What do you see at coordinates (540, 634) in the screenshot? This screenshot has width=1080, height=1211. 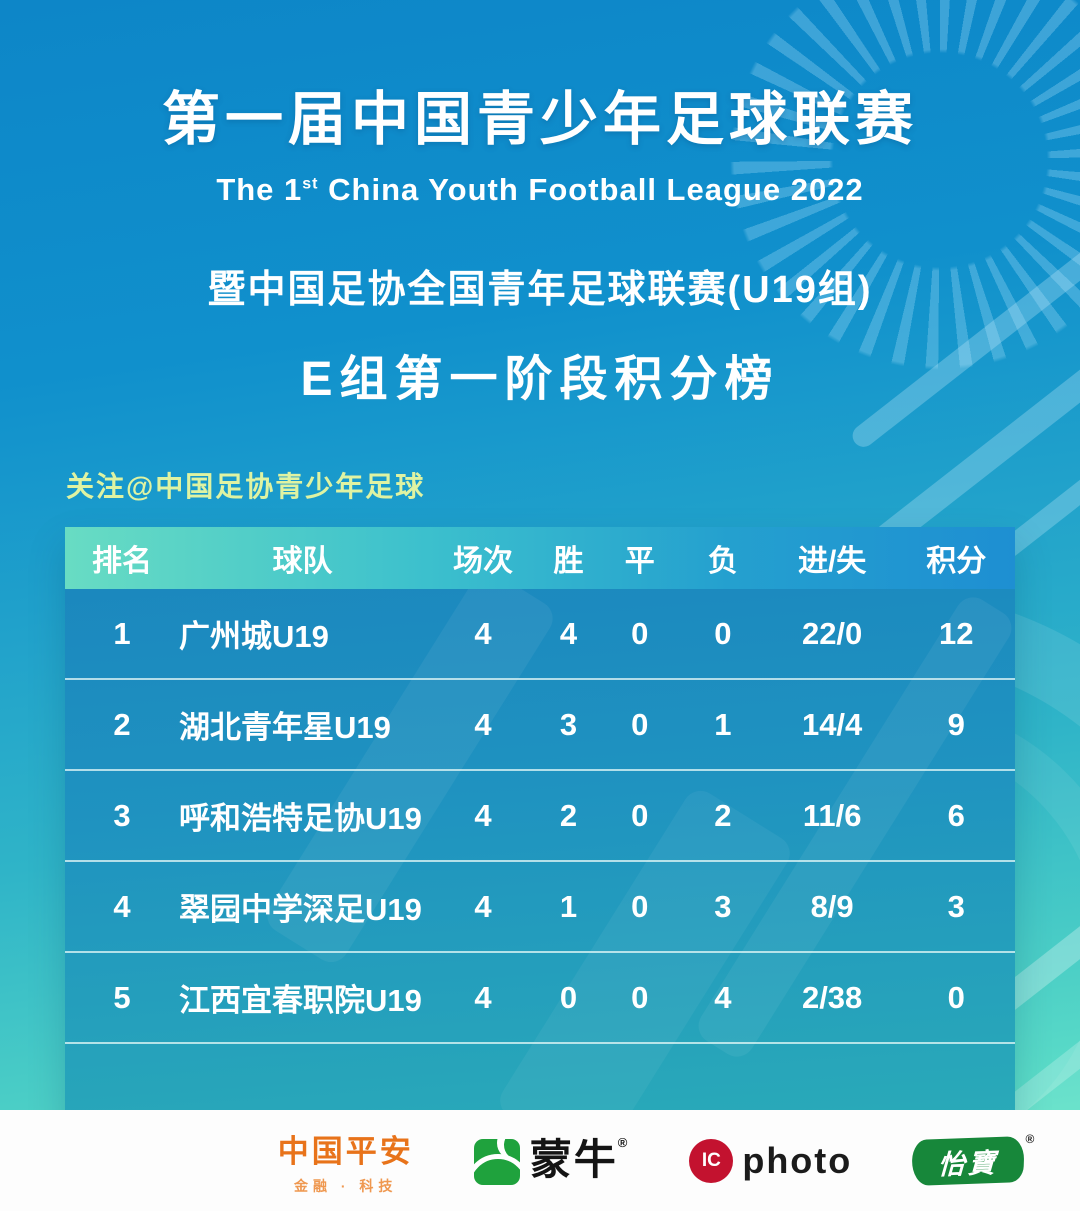 I see `table-row: 1 广州城U19 4 4 0 0 22/0 12` at bounding box center [540, 634].